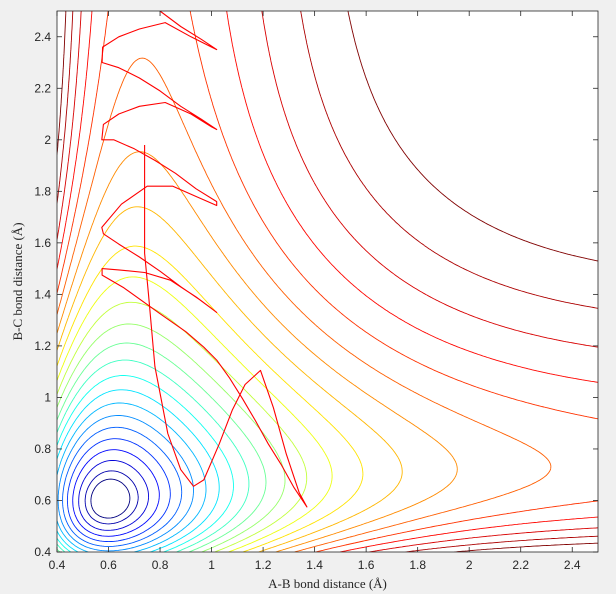  I want to click on y-tick-label: 1.2, so click(42, 346).